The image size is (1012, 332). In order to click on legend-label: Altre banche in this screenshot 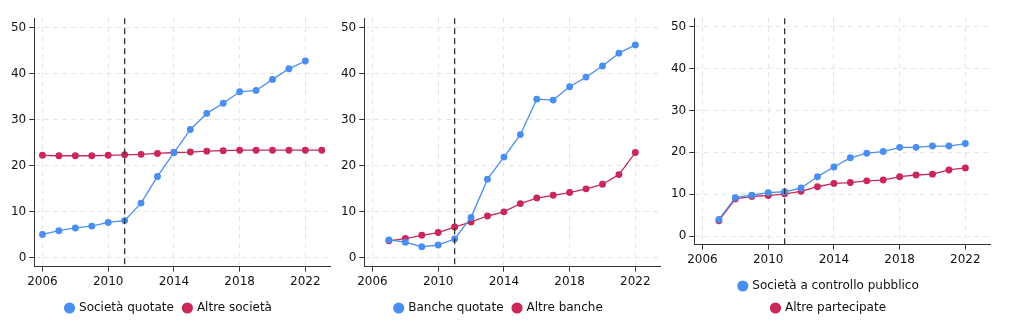, I will do `click(564, 307)`.